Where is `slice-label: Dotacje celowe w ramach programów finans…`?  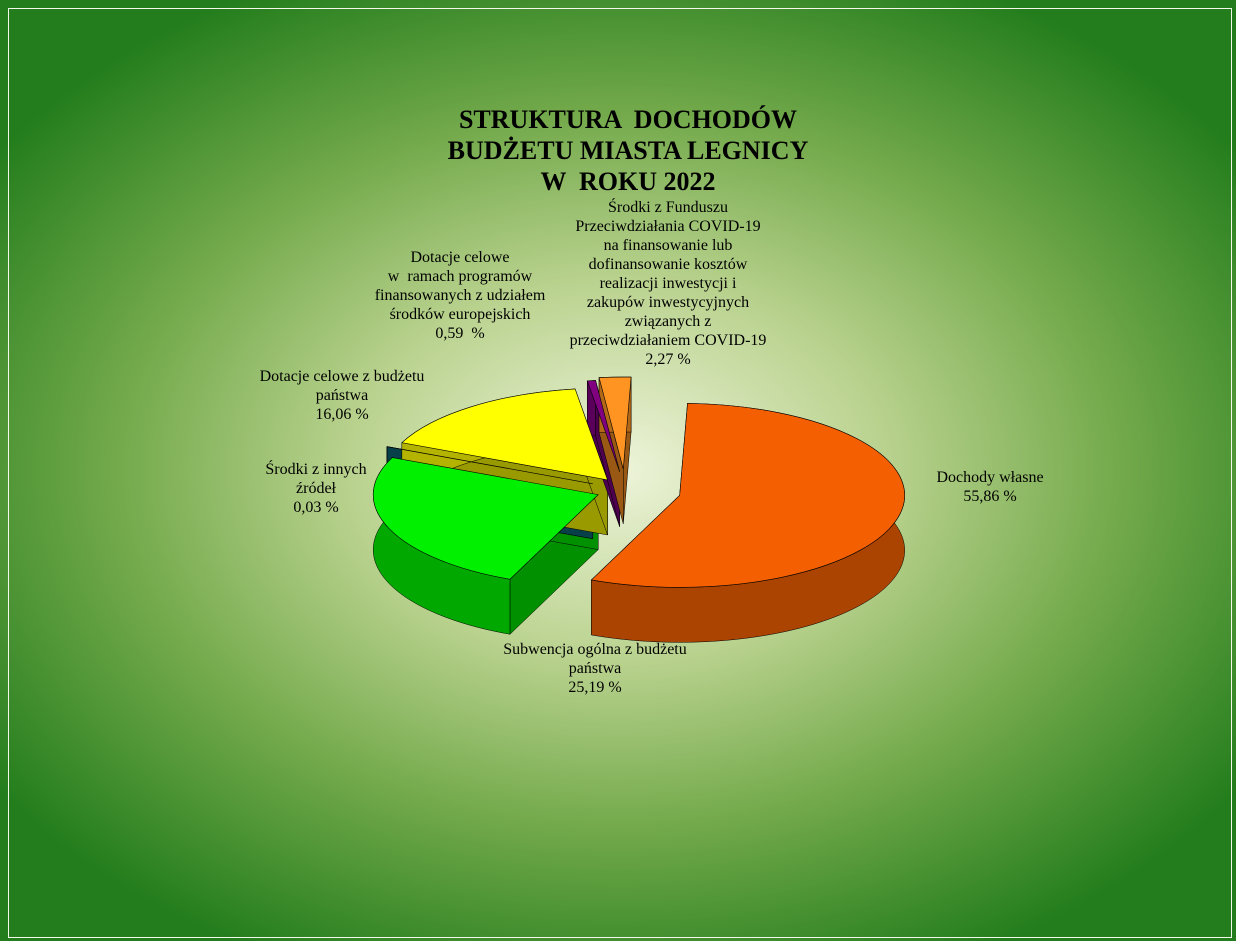 slice-label: Dotacje celowe w ramach programów finans… is located at coordinates (460, 295).